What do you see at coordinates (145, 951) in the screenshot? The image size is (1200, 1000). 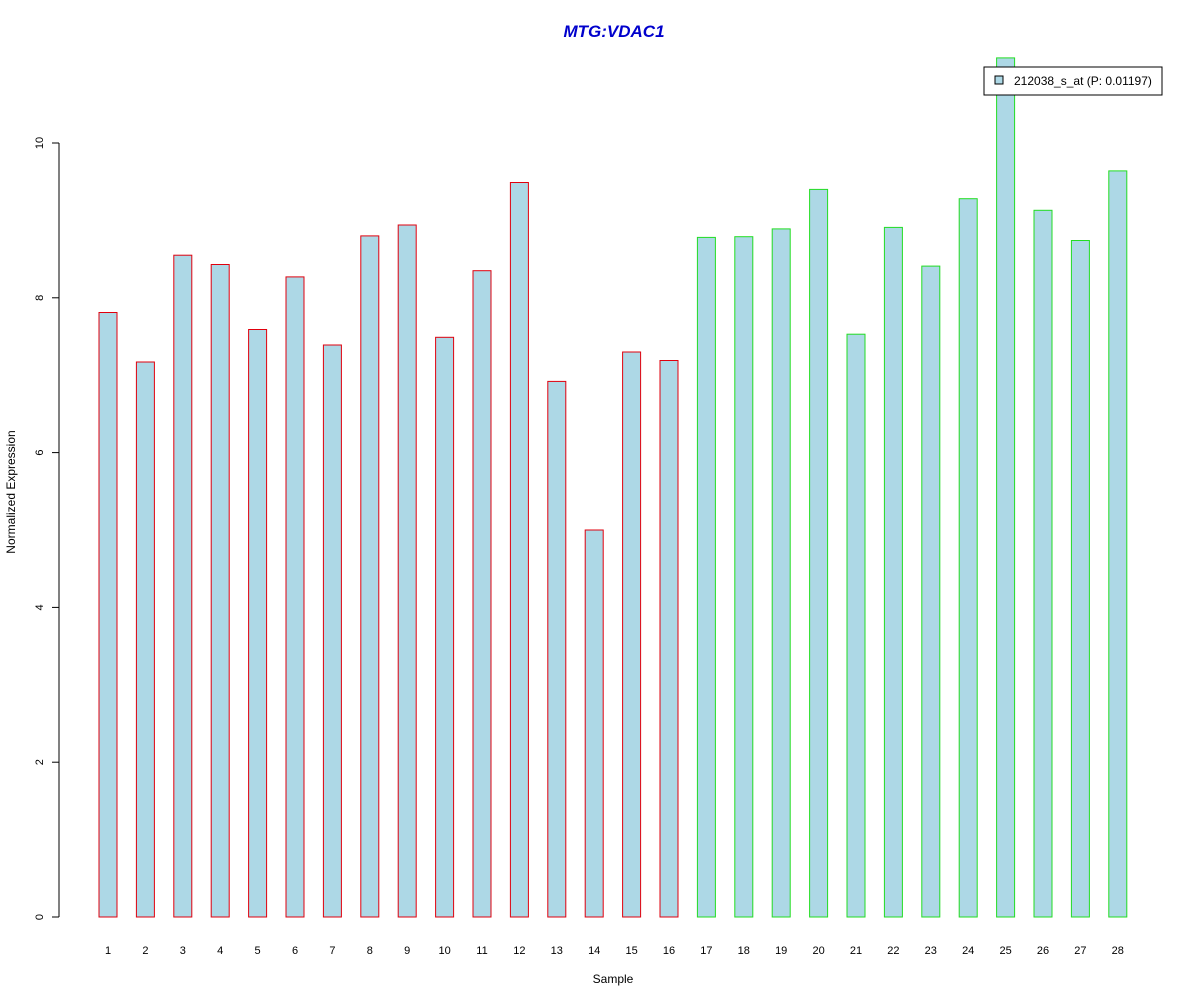 I see `x-axis-tick-label: 2` at bounding box center [145, 951].